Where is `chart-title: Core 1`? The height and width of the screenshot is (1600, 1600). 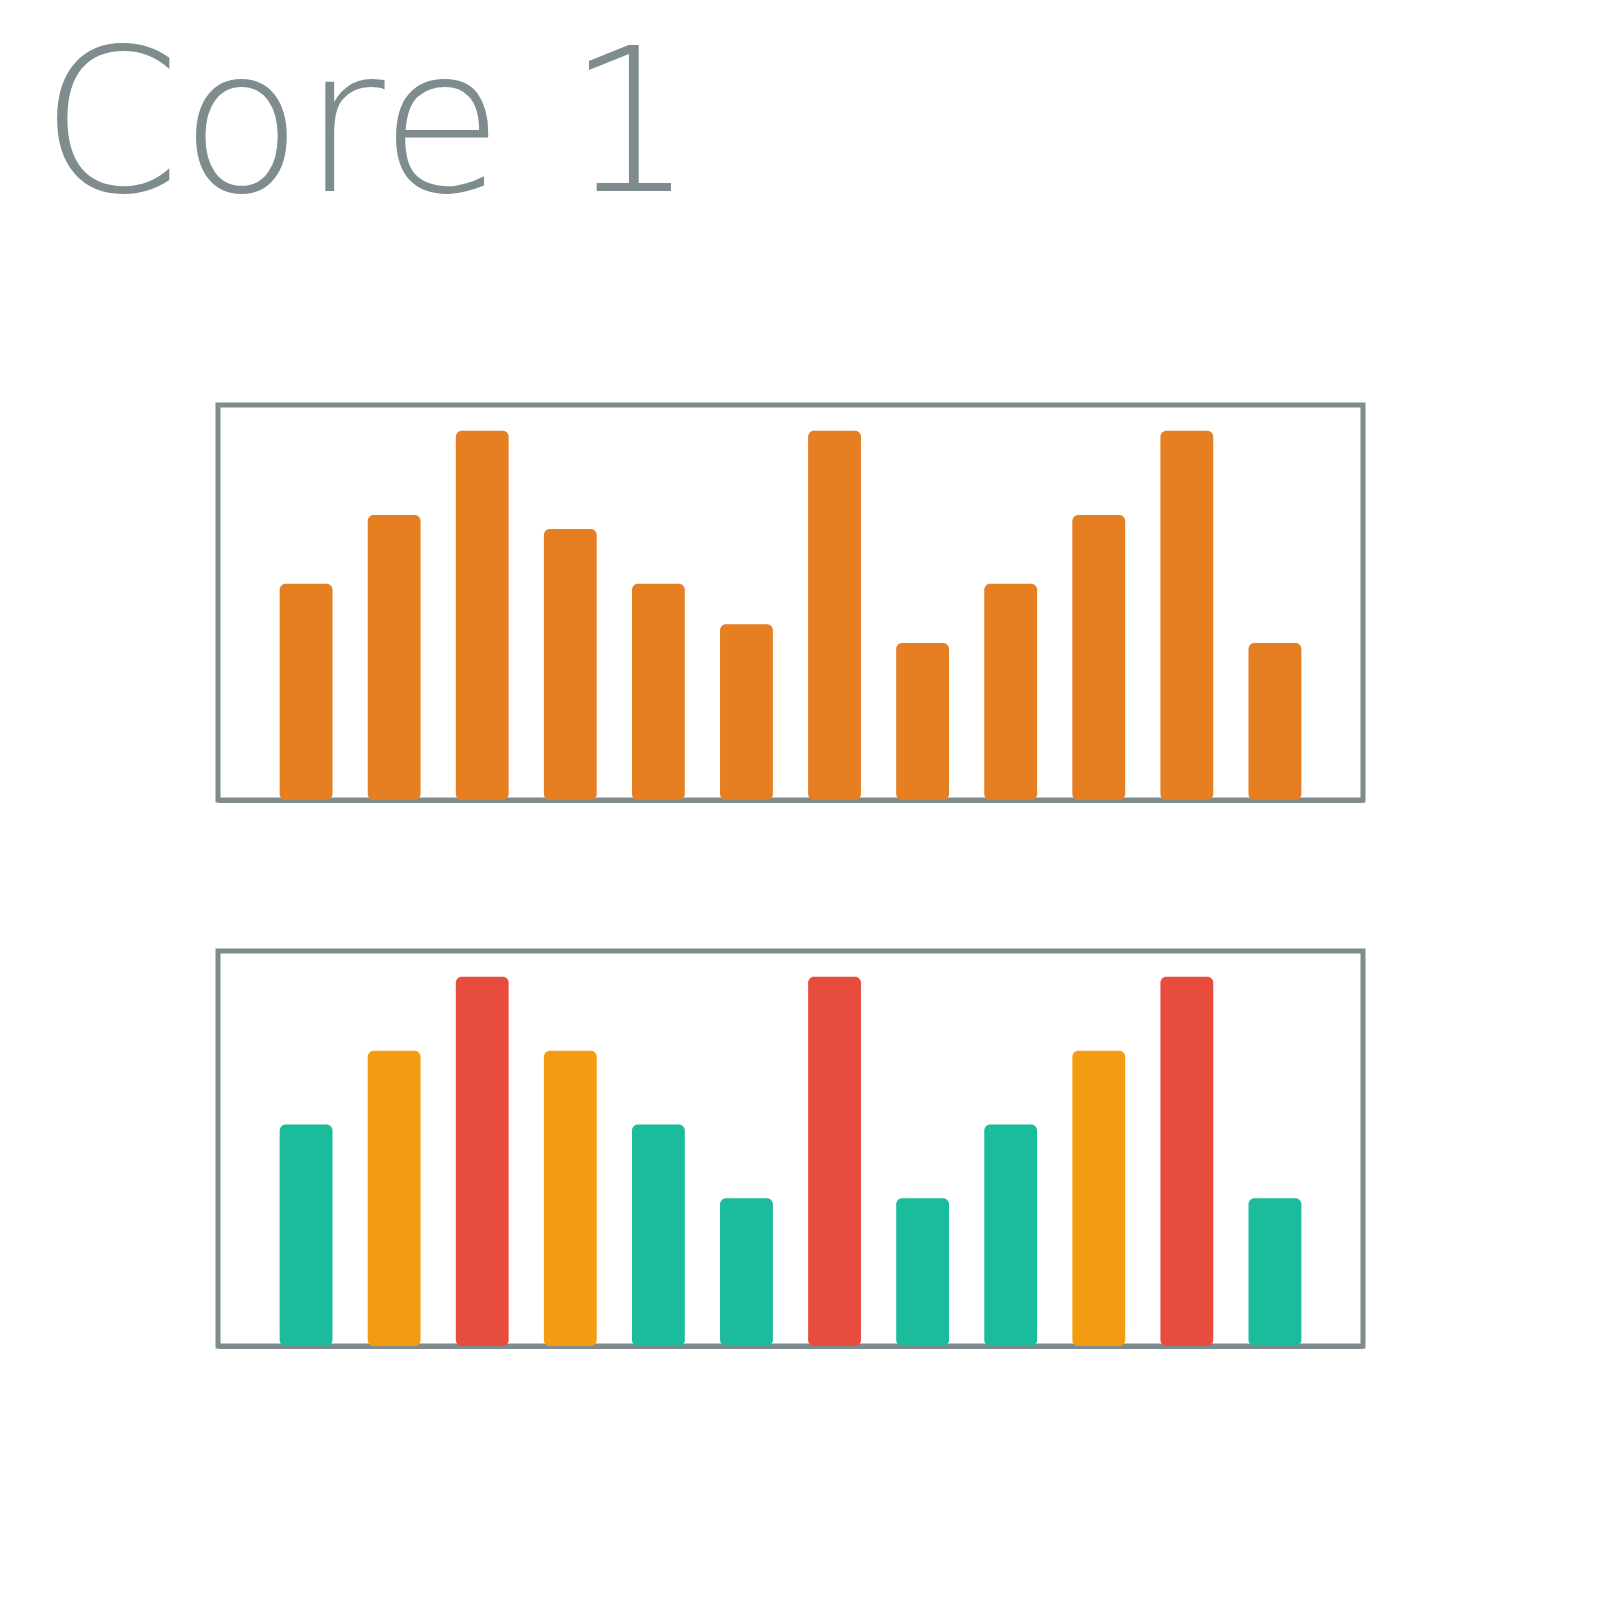
chart-title: Core 1 is located at coordinates (367, 121).